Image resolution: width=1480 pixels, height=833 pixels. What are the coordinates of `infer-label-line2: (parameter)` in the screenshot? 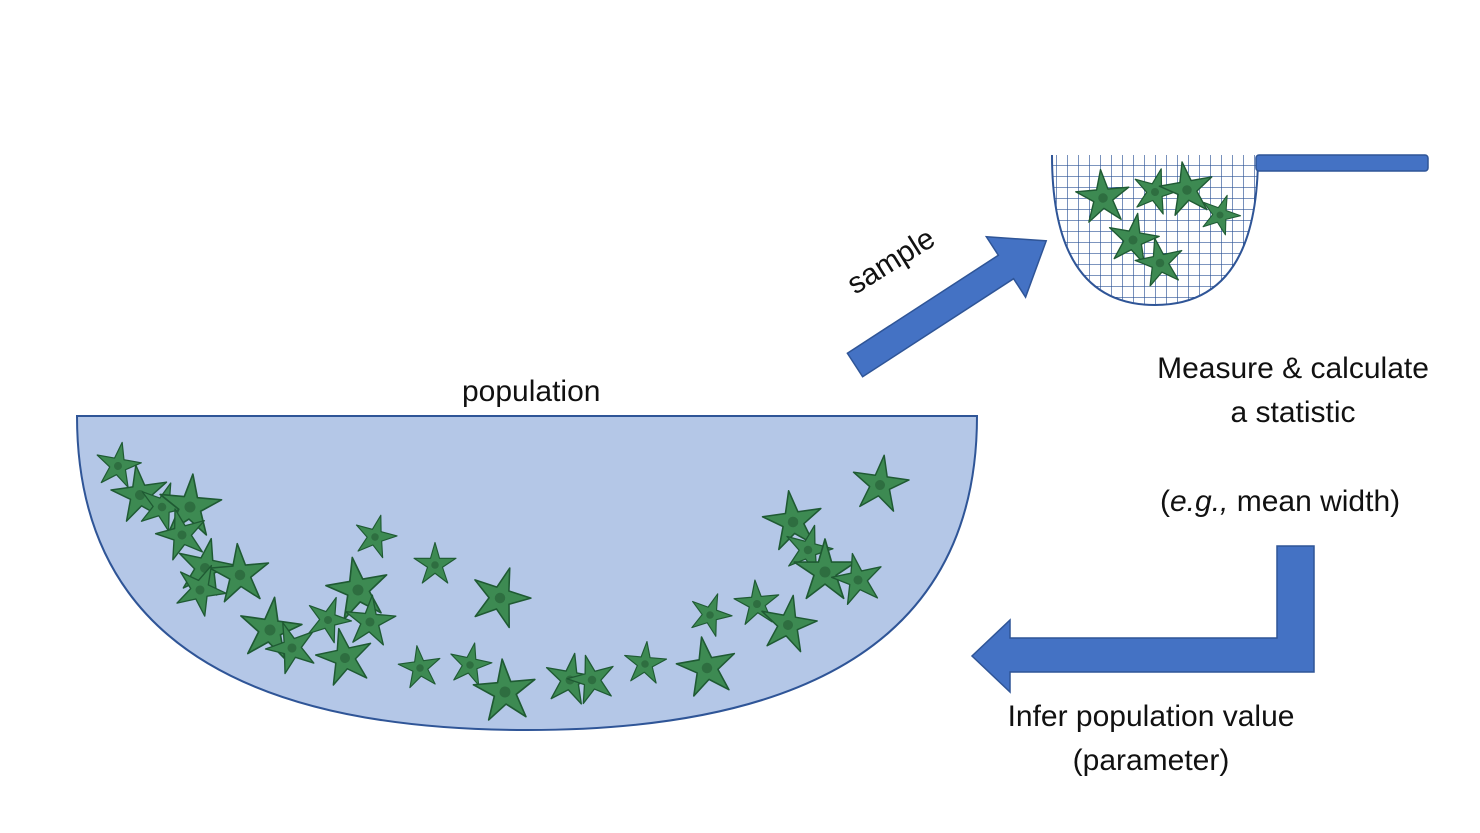 It's located at (1151, 760).